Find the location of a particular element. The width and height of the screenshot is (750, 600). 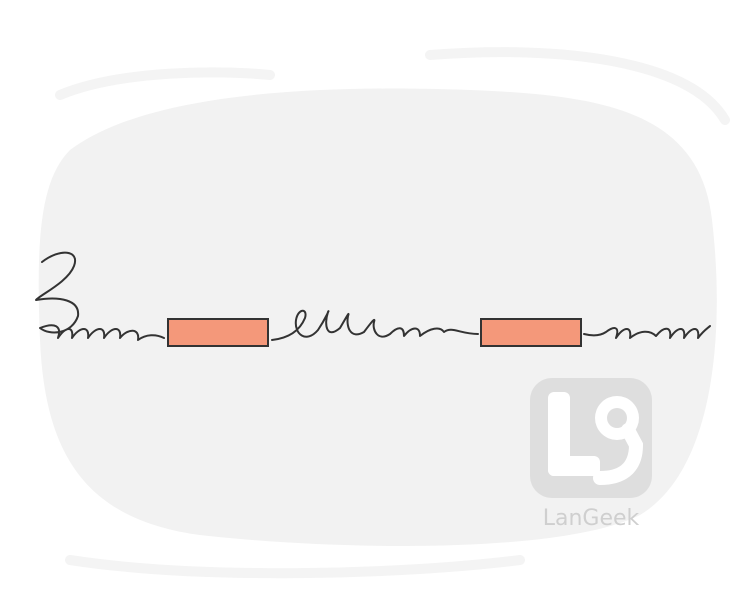

scribble-left is located at coordinates (100, 296).